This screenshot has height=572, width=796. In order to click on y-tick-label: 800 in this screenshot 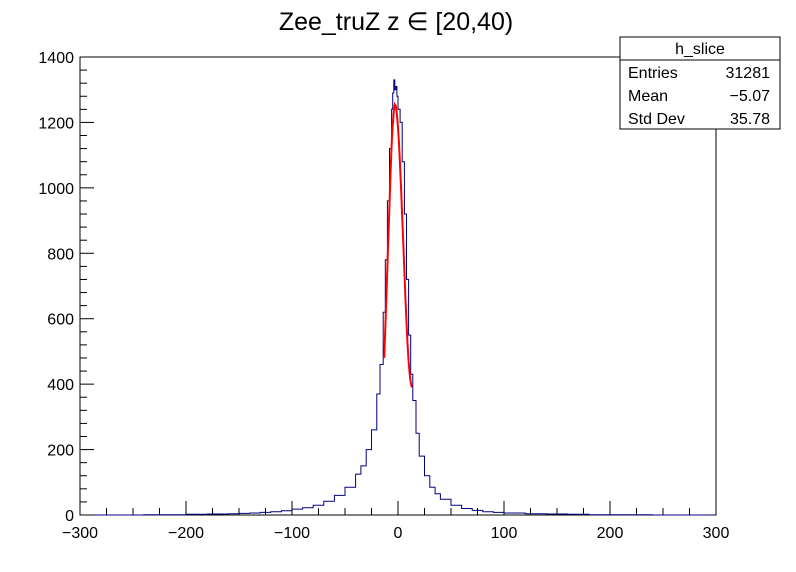, I will do `click(60, 254)`.